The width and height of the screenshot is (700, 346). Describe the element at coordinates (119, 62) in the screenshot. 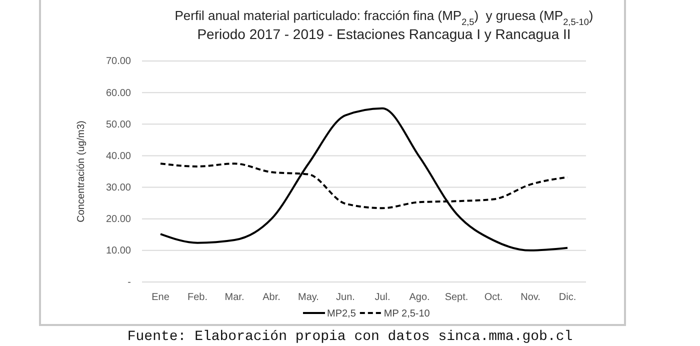

I see `y-tick-label: 70.00` at that location.